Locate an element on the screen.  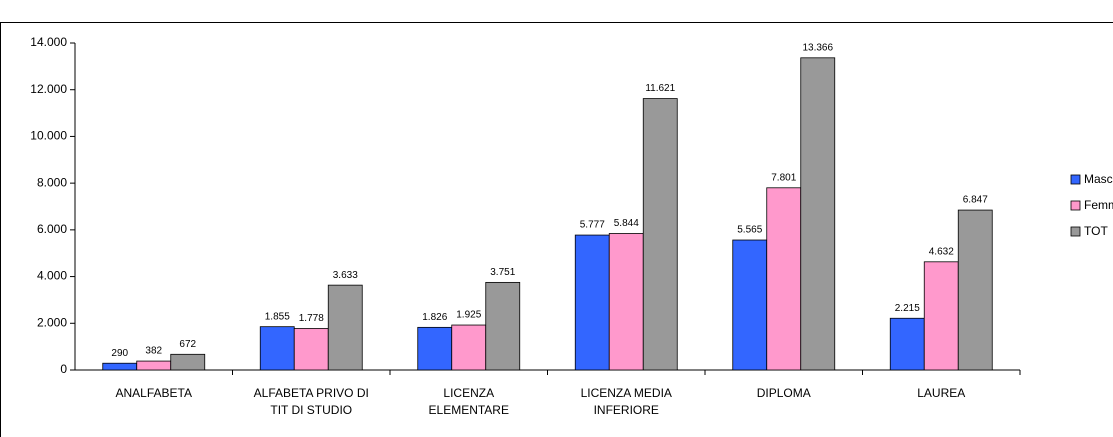
value-label: 11.621 is located at coordinates (660, 88).